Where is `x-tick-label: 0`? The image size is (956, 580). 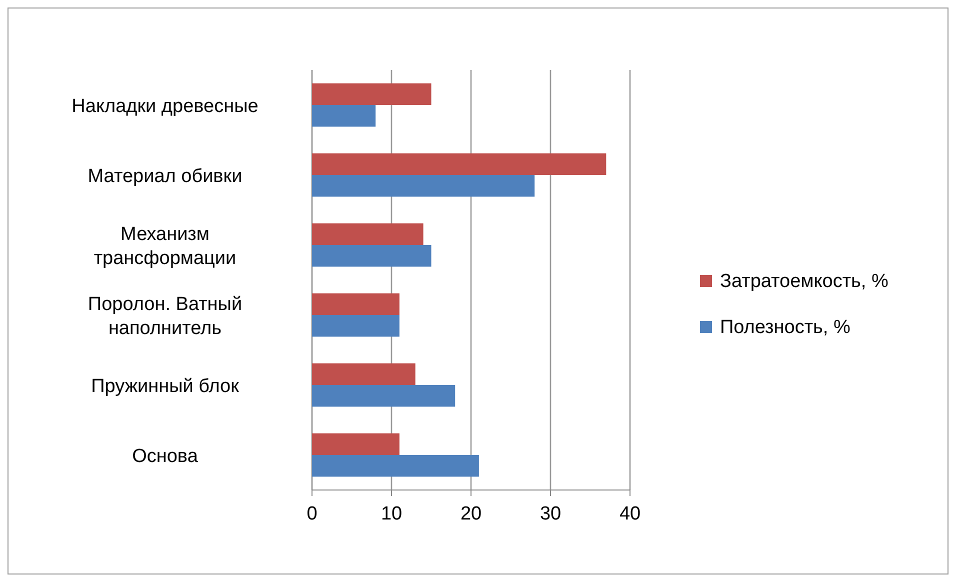
x-tick-label: 0 is located at coordinates (312, 513).